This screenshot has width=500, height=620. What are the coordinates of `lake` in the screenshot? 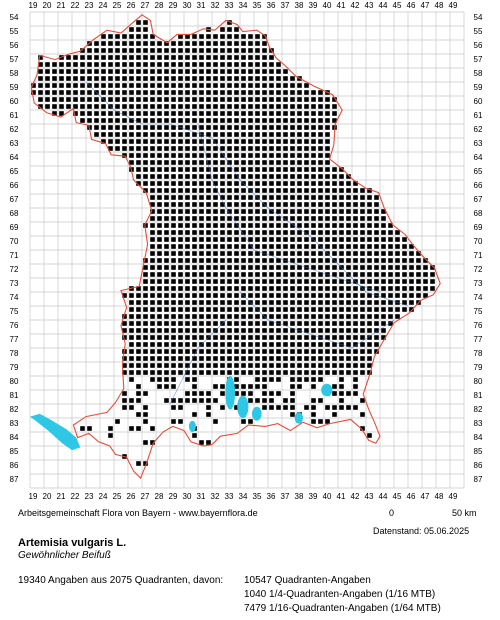 It's located at (192, 426).